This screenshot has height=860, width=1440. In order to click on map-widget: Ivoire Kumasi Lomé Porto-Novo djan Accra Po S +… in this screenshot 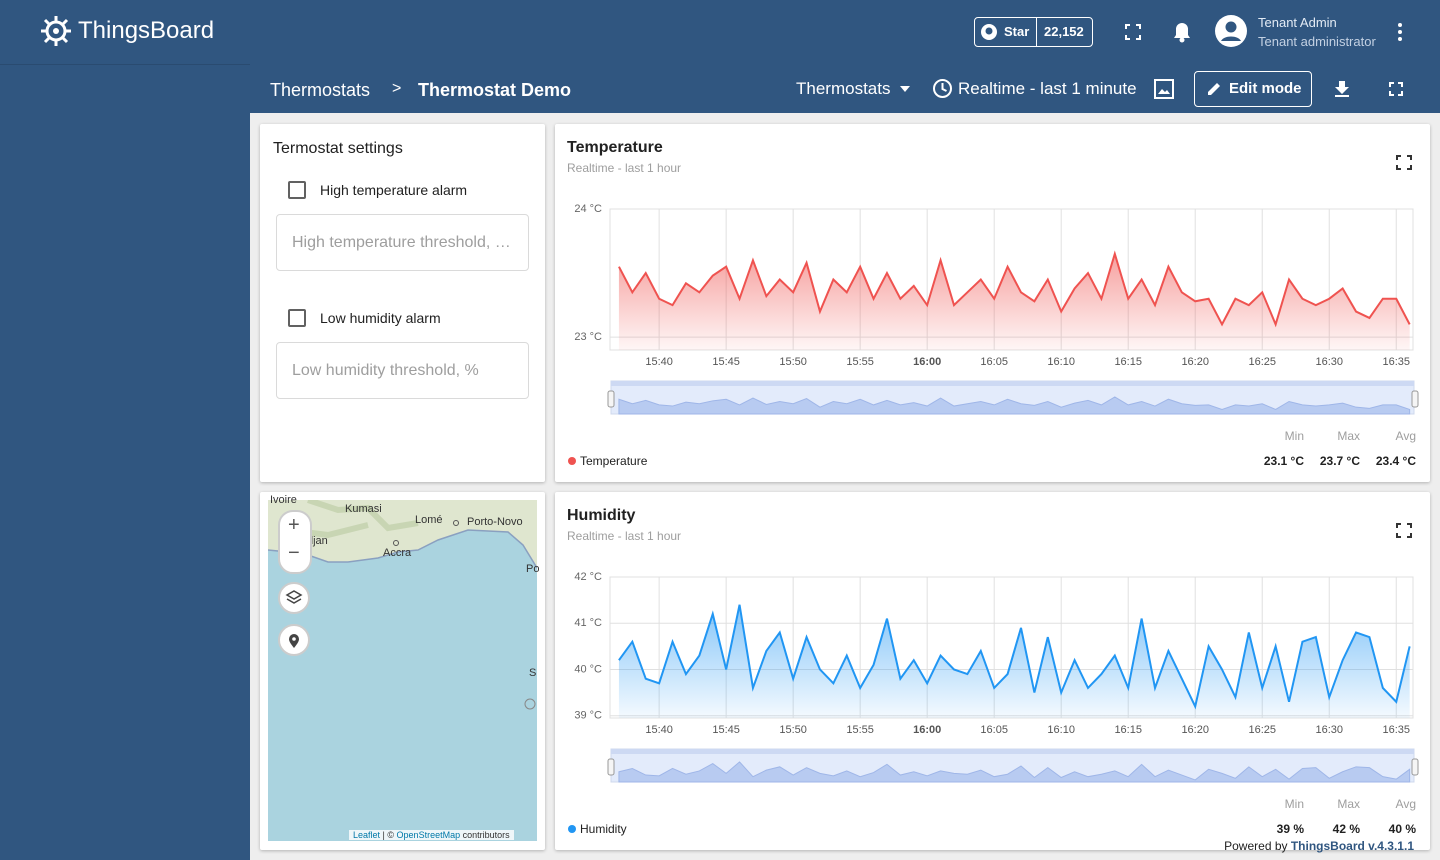, I will do `click(402, 671)`.